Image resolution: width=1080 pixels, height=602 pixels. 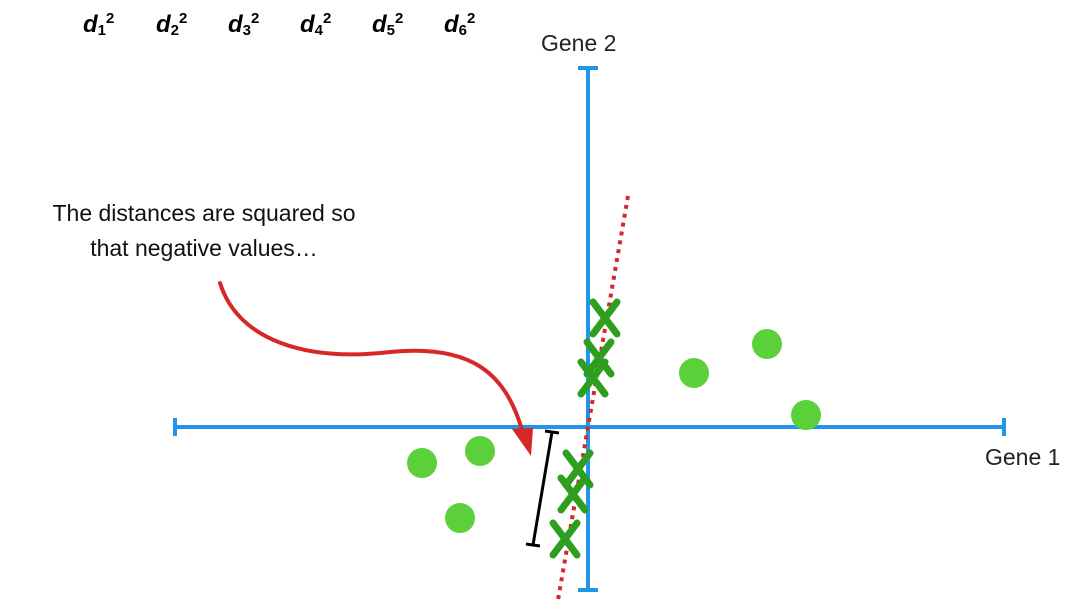 I want to click on distance-term-3: d32, so click(x=244, y=24).